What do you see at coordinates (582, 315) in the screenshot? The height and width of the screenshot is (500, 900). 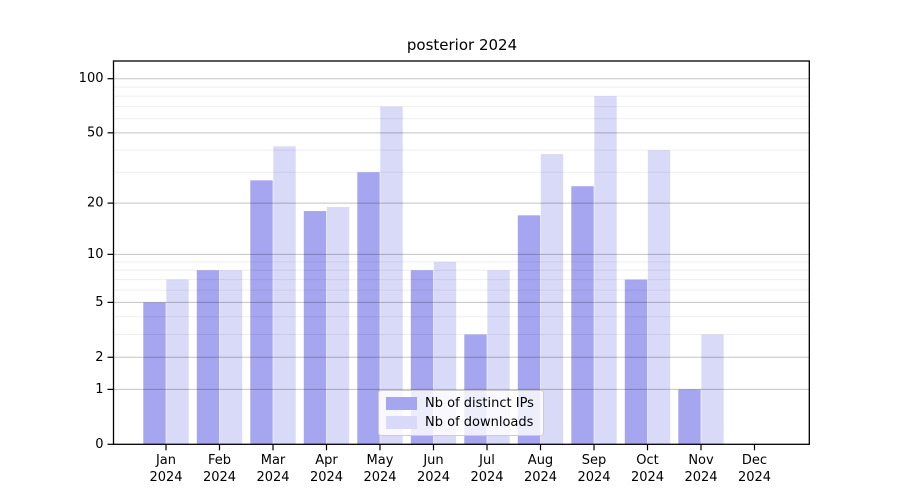 I see `bar-ips-sep-2024` at bounding box center [582, 315].